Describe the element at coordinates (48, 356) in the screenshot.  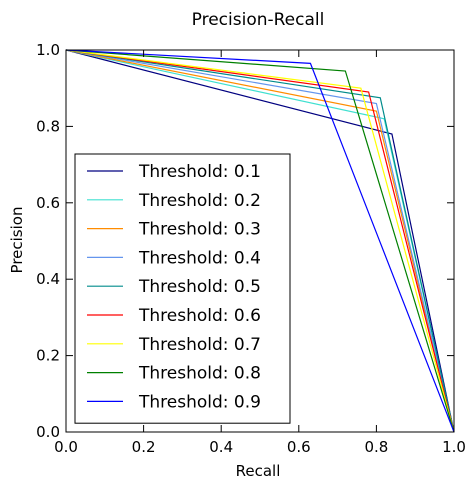
I see `y-tick-label: 0.2` at that location.